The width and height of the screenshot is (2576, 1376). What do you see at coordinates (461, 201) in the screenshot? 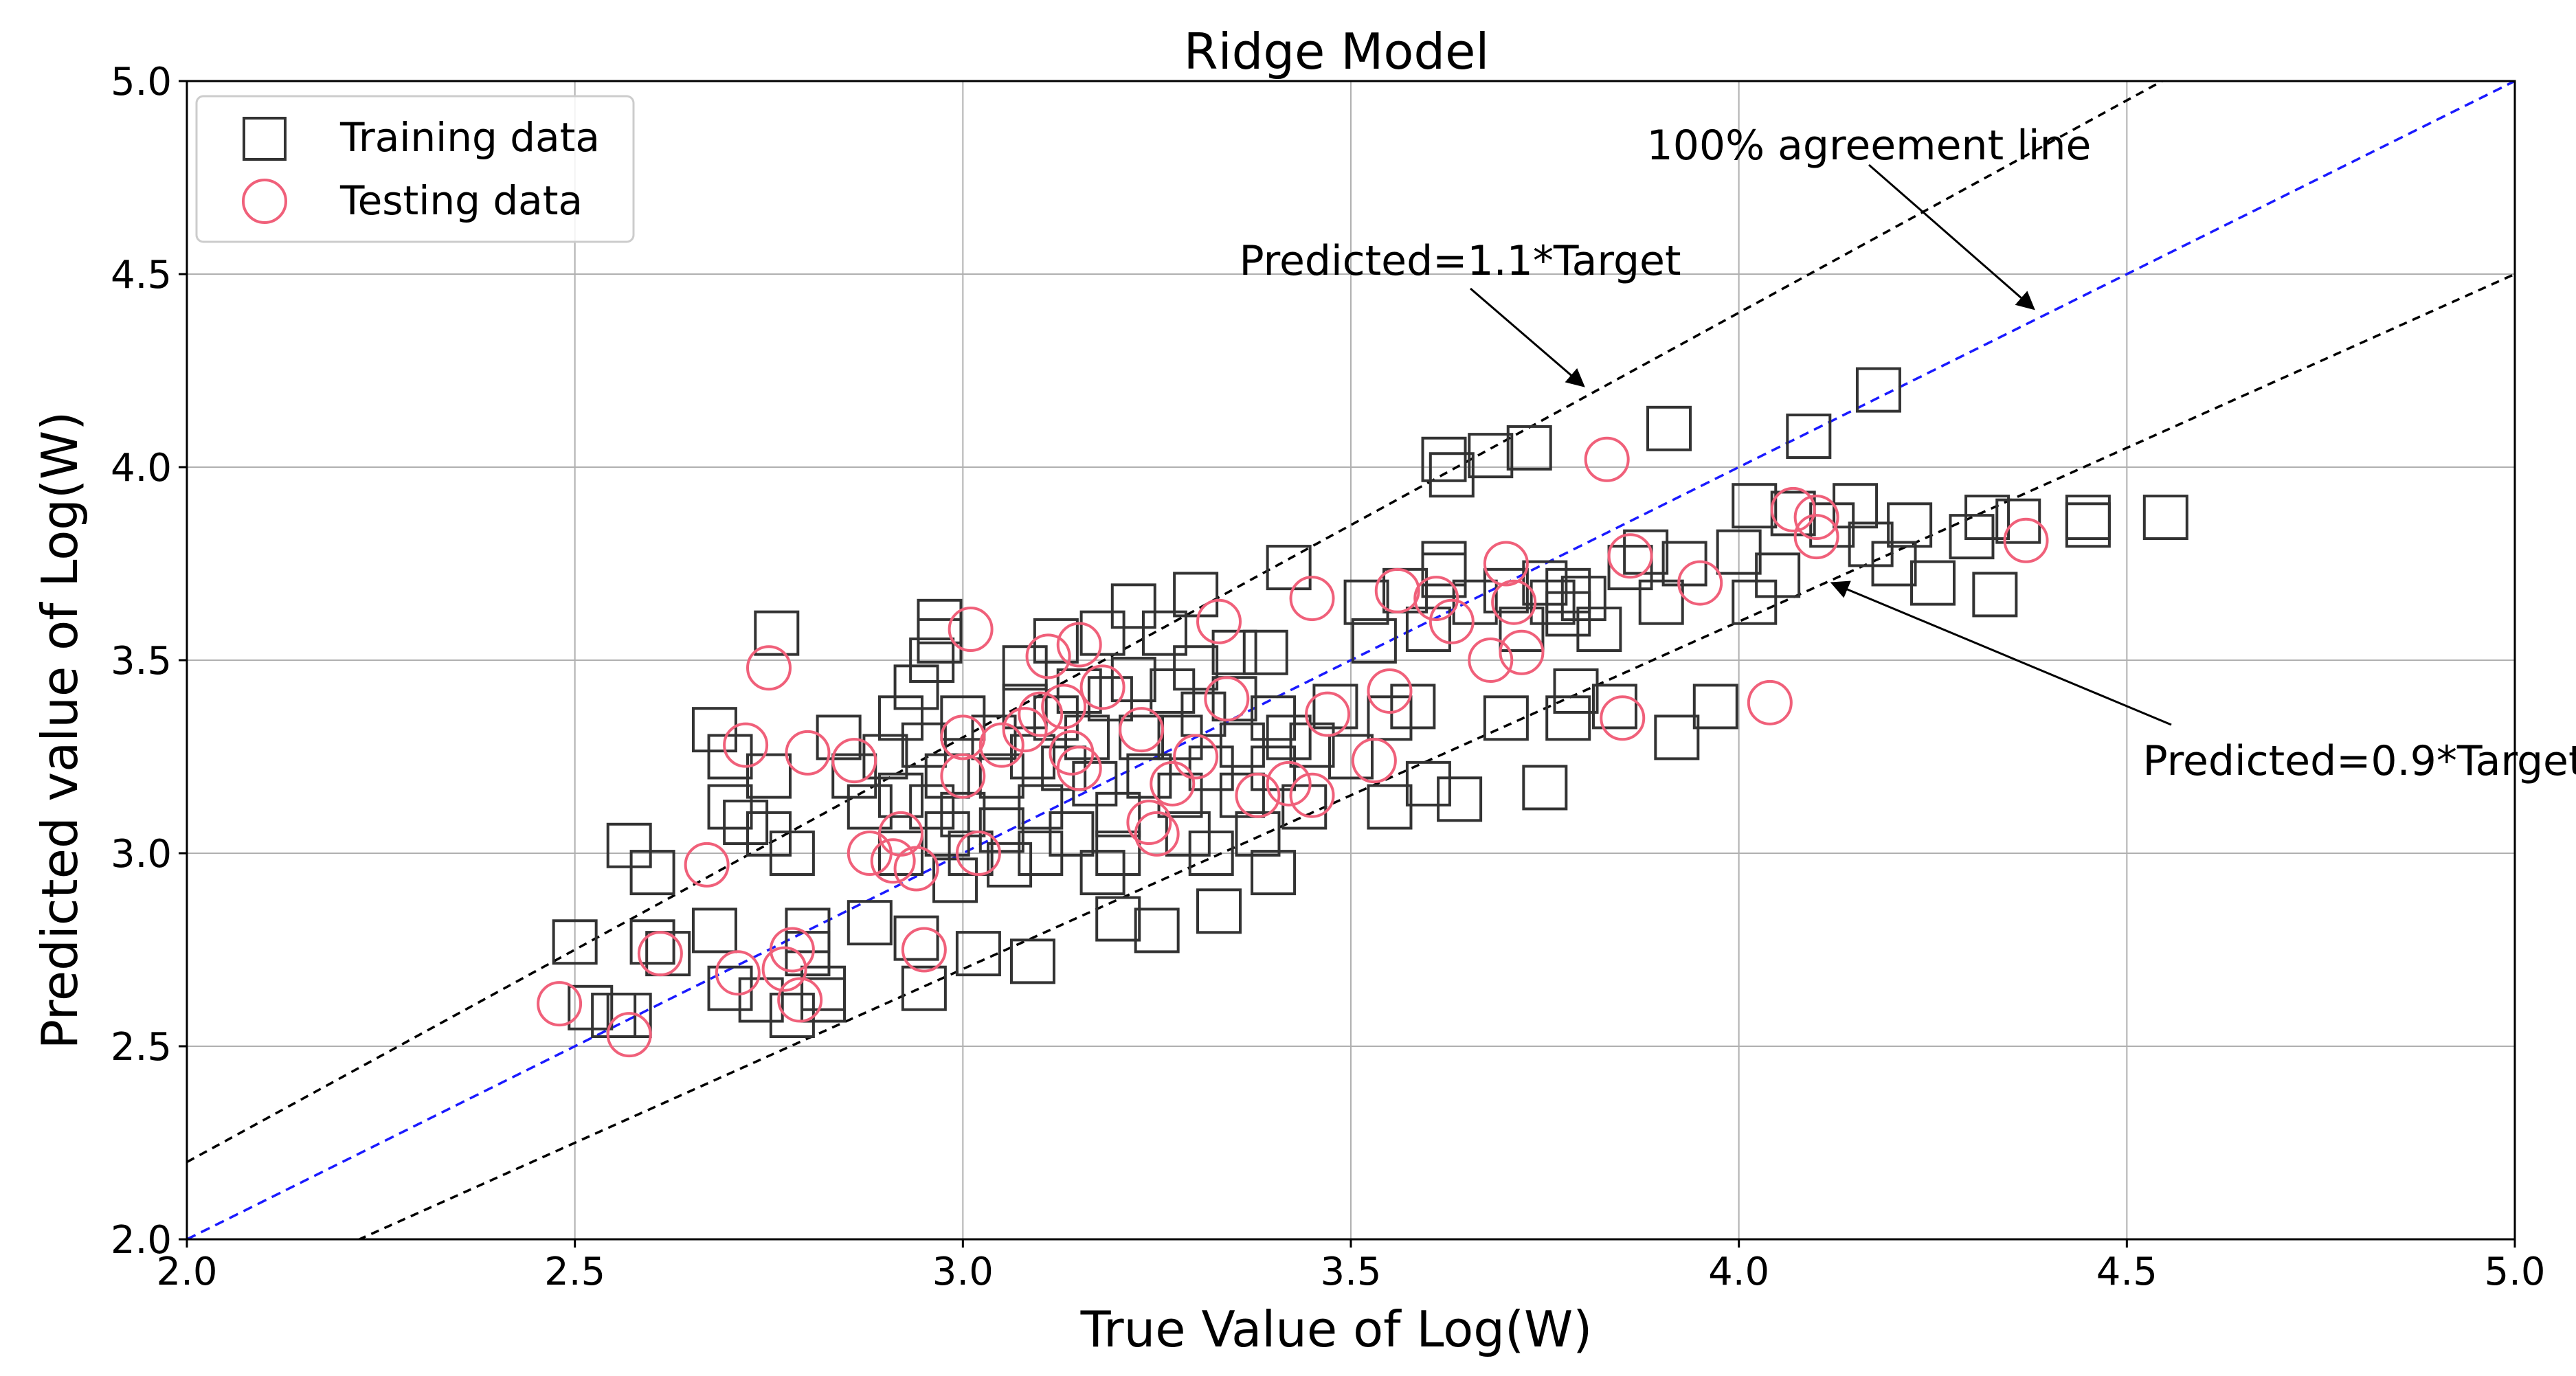
I see `legend-label-testing: Testing data` at bounding box center [461, 201].